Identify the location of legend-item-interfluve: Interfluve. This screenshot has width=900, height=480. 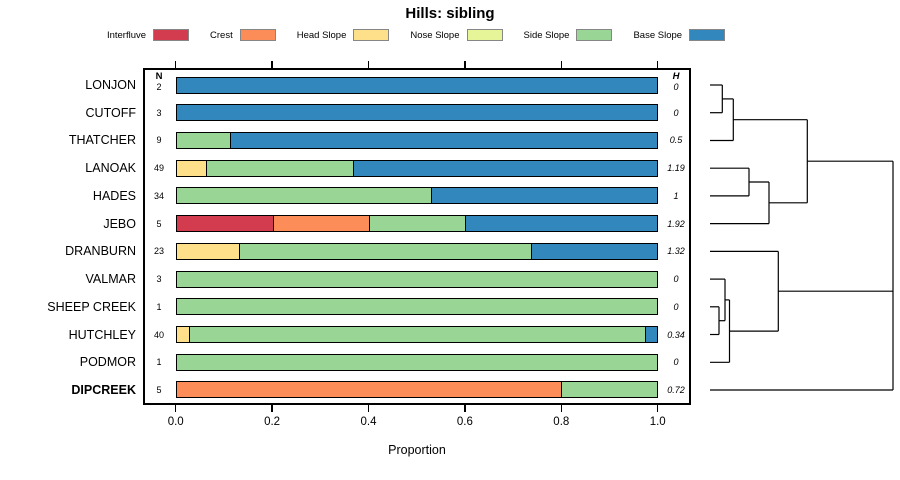
(148, 35).